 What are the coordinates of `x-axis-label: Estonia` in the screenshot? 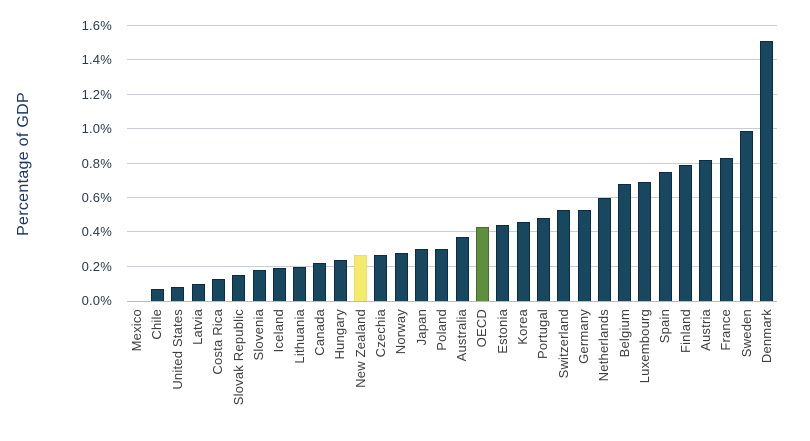 It's located at (502, 331).